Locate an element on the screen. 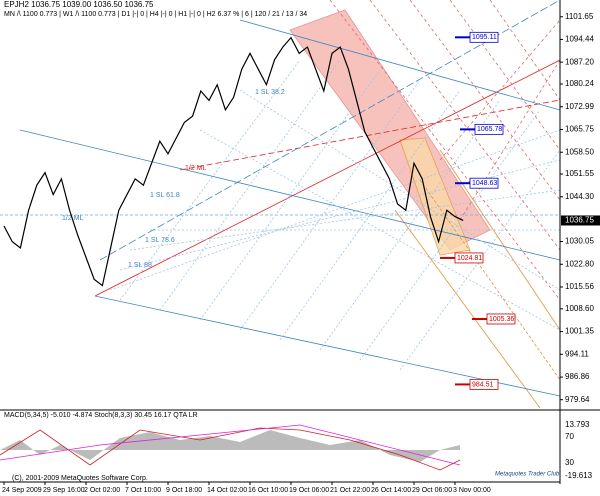 Image resolution: width=600 pixels, height=496 pixels. current-price-box is located at coordinates (580, 220).